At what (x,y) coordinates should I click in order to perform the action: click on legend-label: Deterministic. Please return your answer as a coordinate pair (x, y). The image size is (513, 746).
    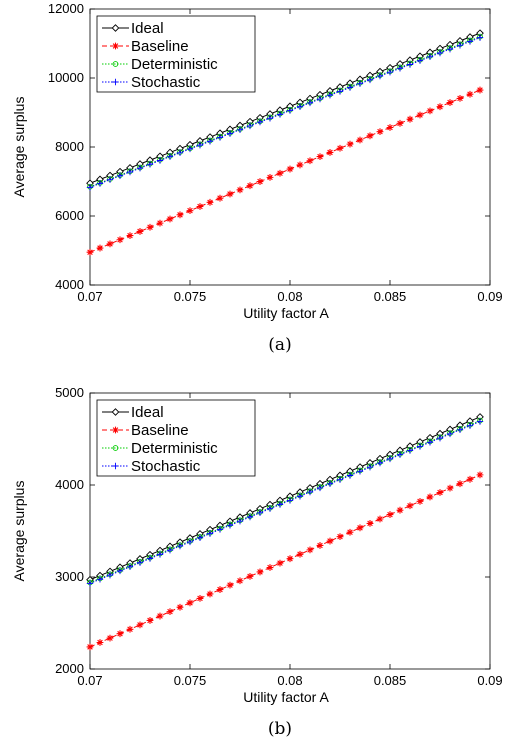
    Looking at the image, I should click on (174, 448).